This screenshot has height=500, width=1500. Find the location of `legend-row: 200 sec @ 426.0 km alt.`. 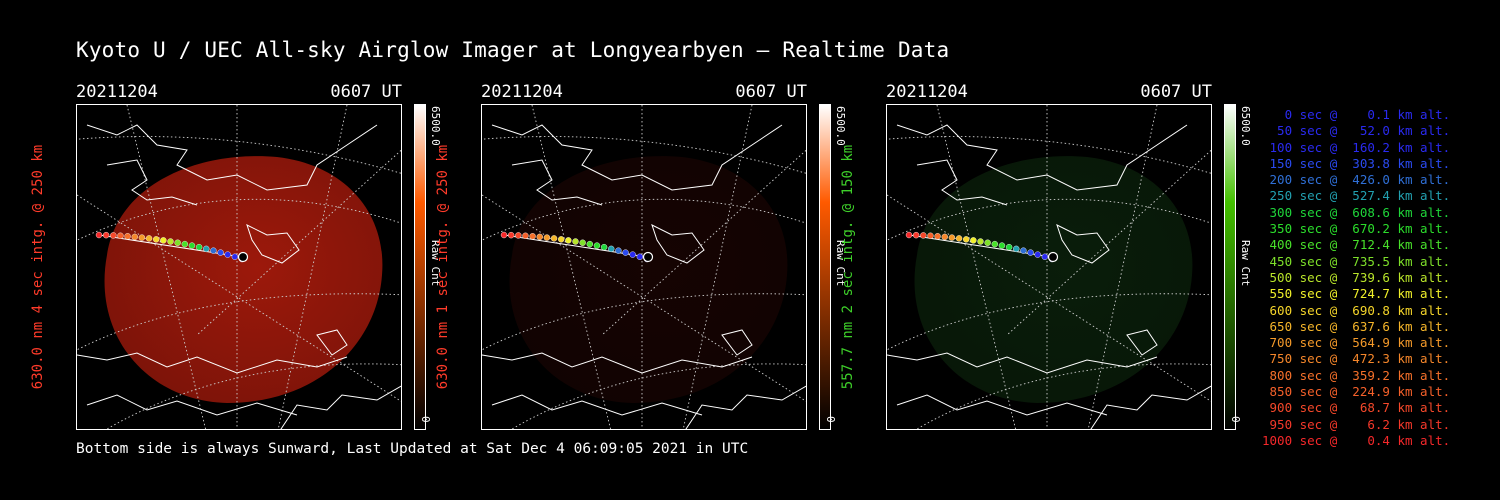

legend-row: 200 sec @ 426.0 km alt. is located at coordinates (1356, 180).